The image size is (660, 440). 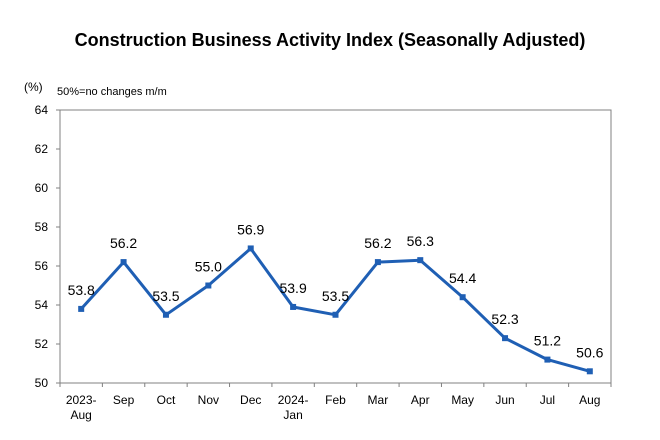 What do you see at coordinates (250, 229) in the screenshot?
I see `data-label: 56.9` at bounding box center [250, 229].